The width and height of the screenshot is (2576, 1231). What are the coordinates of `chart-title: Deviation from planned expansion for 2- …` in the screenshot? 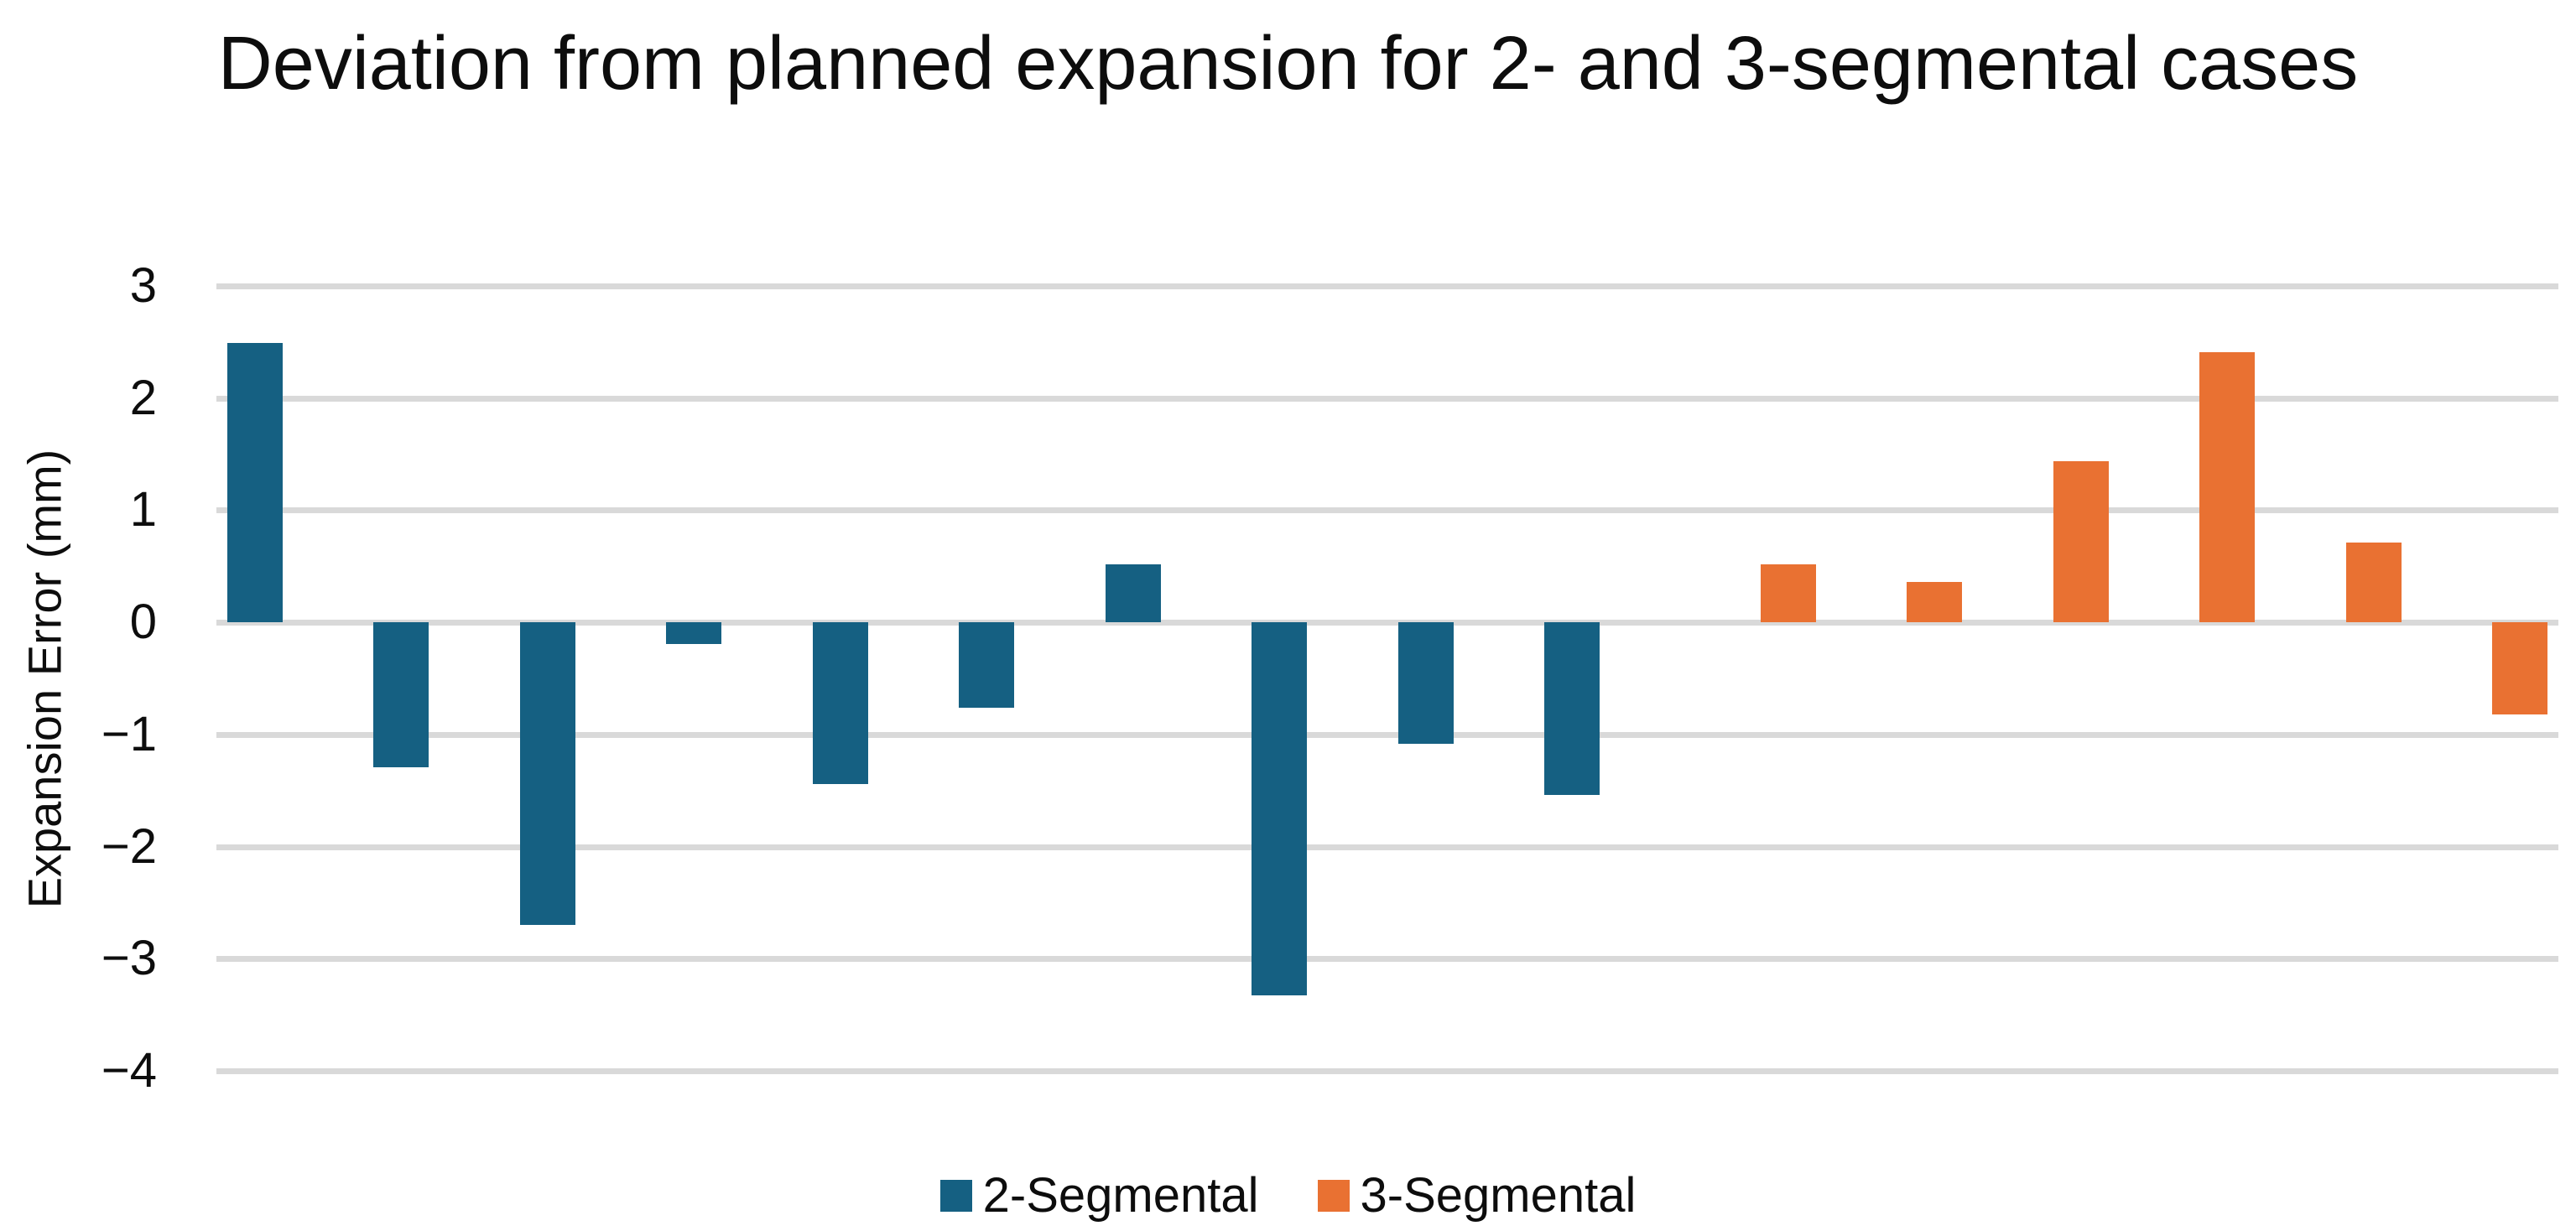 It's located at (1288, 64).